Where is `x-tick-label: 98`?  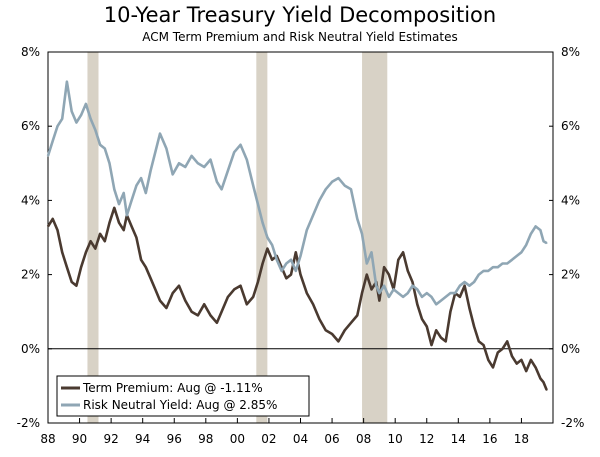
x-tick-label: 98 is located at coordinates (205, 439).